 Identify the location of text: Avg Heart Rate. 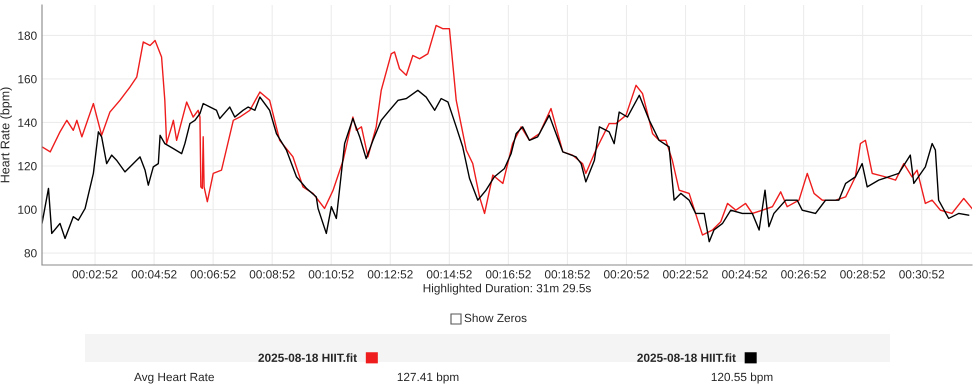
(174, 378).